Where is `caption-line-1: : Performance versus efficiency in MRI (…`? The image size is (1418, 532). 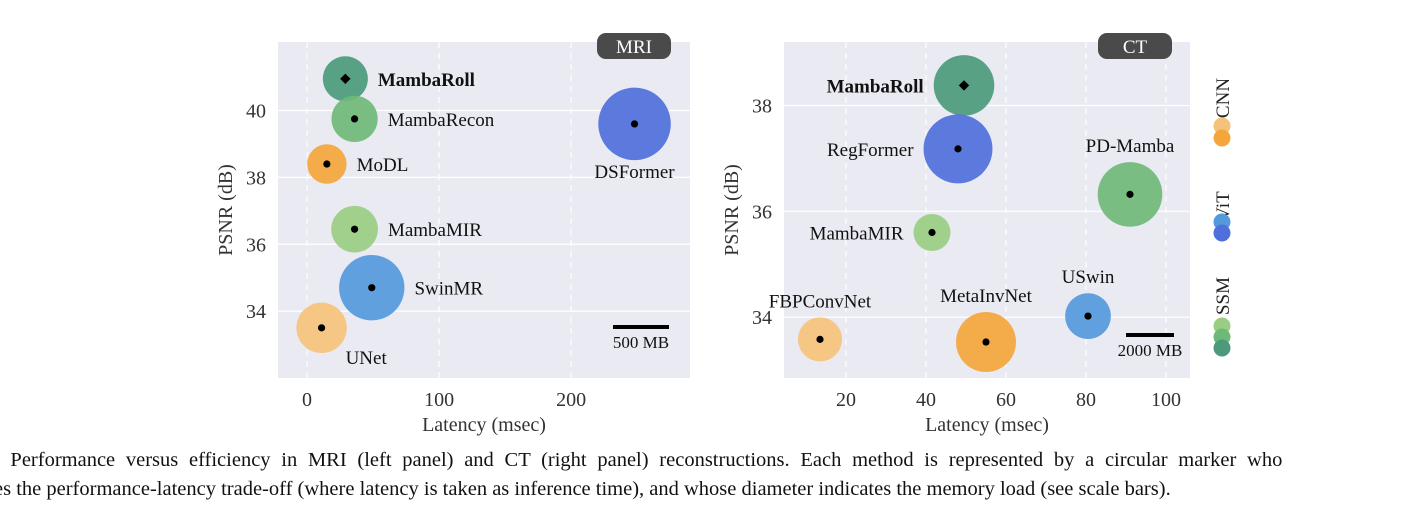 caption-line-1: : Performance versus efficiency in MRI (… is located at coordinates (641, 460).